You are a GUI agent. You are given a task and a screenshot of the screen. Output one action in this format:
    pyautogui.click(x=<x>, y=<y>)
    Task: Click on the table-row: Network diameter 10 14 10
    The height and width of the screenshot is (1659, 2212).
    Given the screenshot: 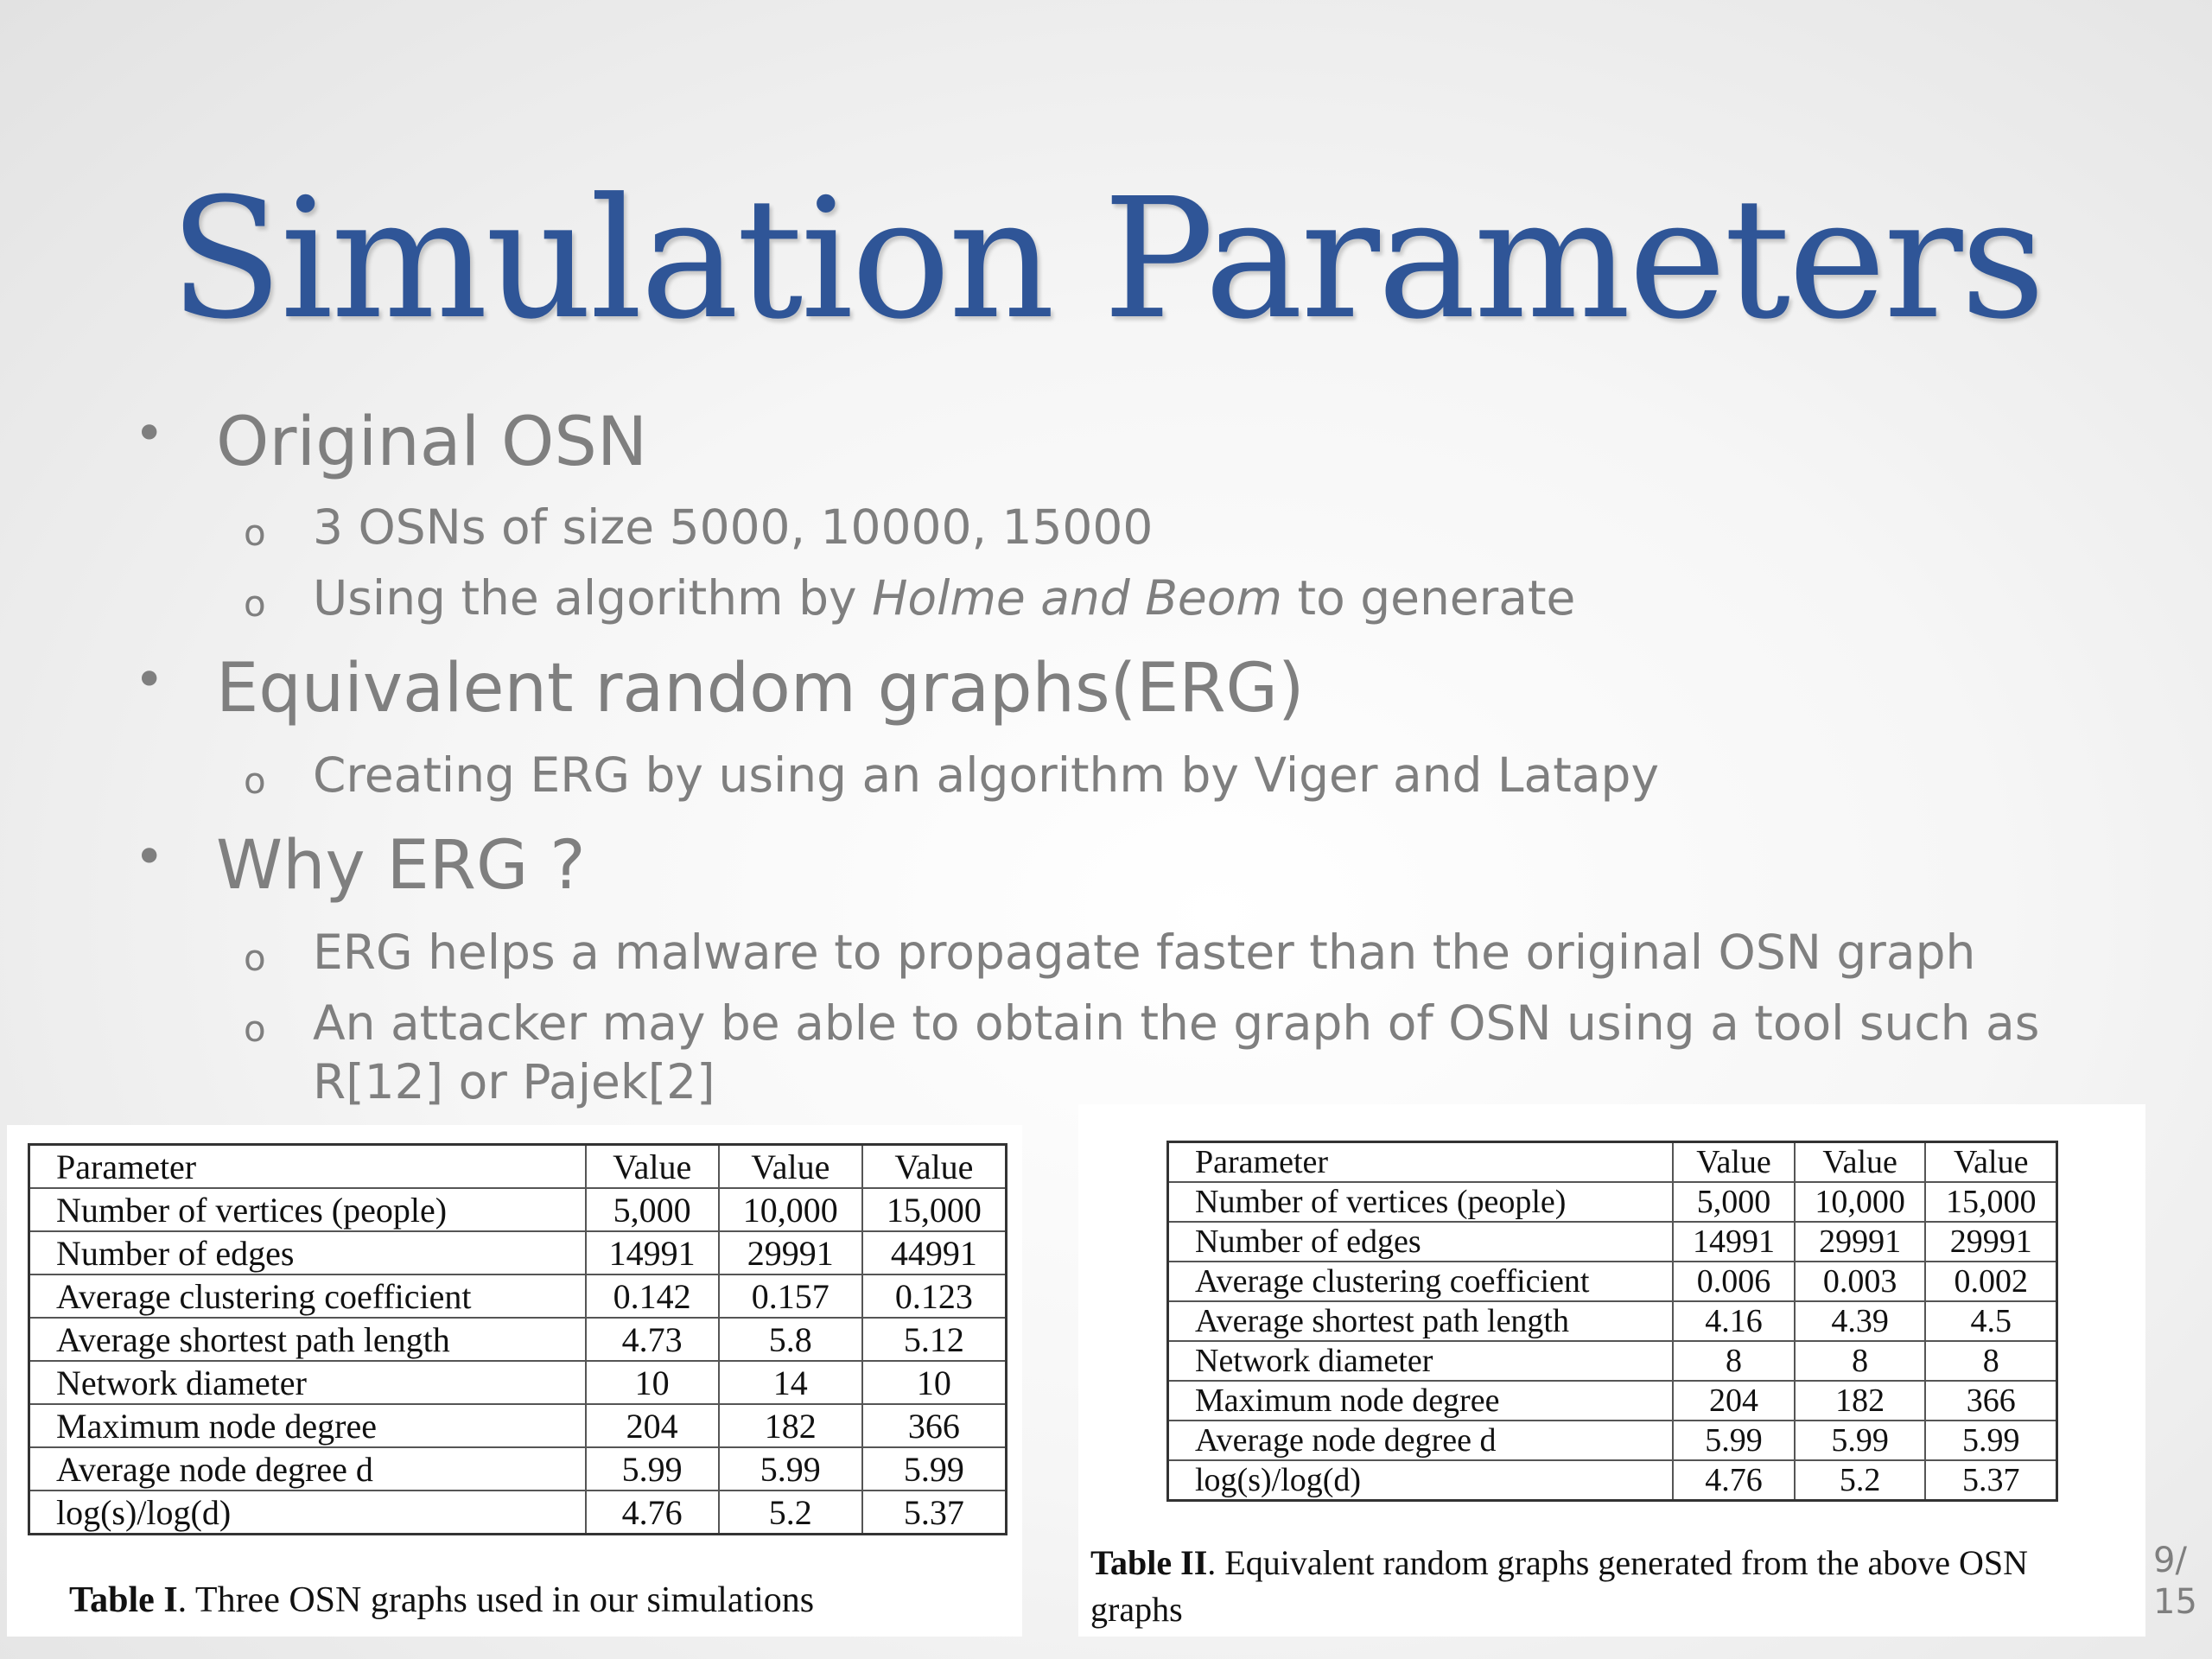 What is the action you would take?
    pyautogui.click(x=517, y=1382)
    